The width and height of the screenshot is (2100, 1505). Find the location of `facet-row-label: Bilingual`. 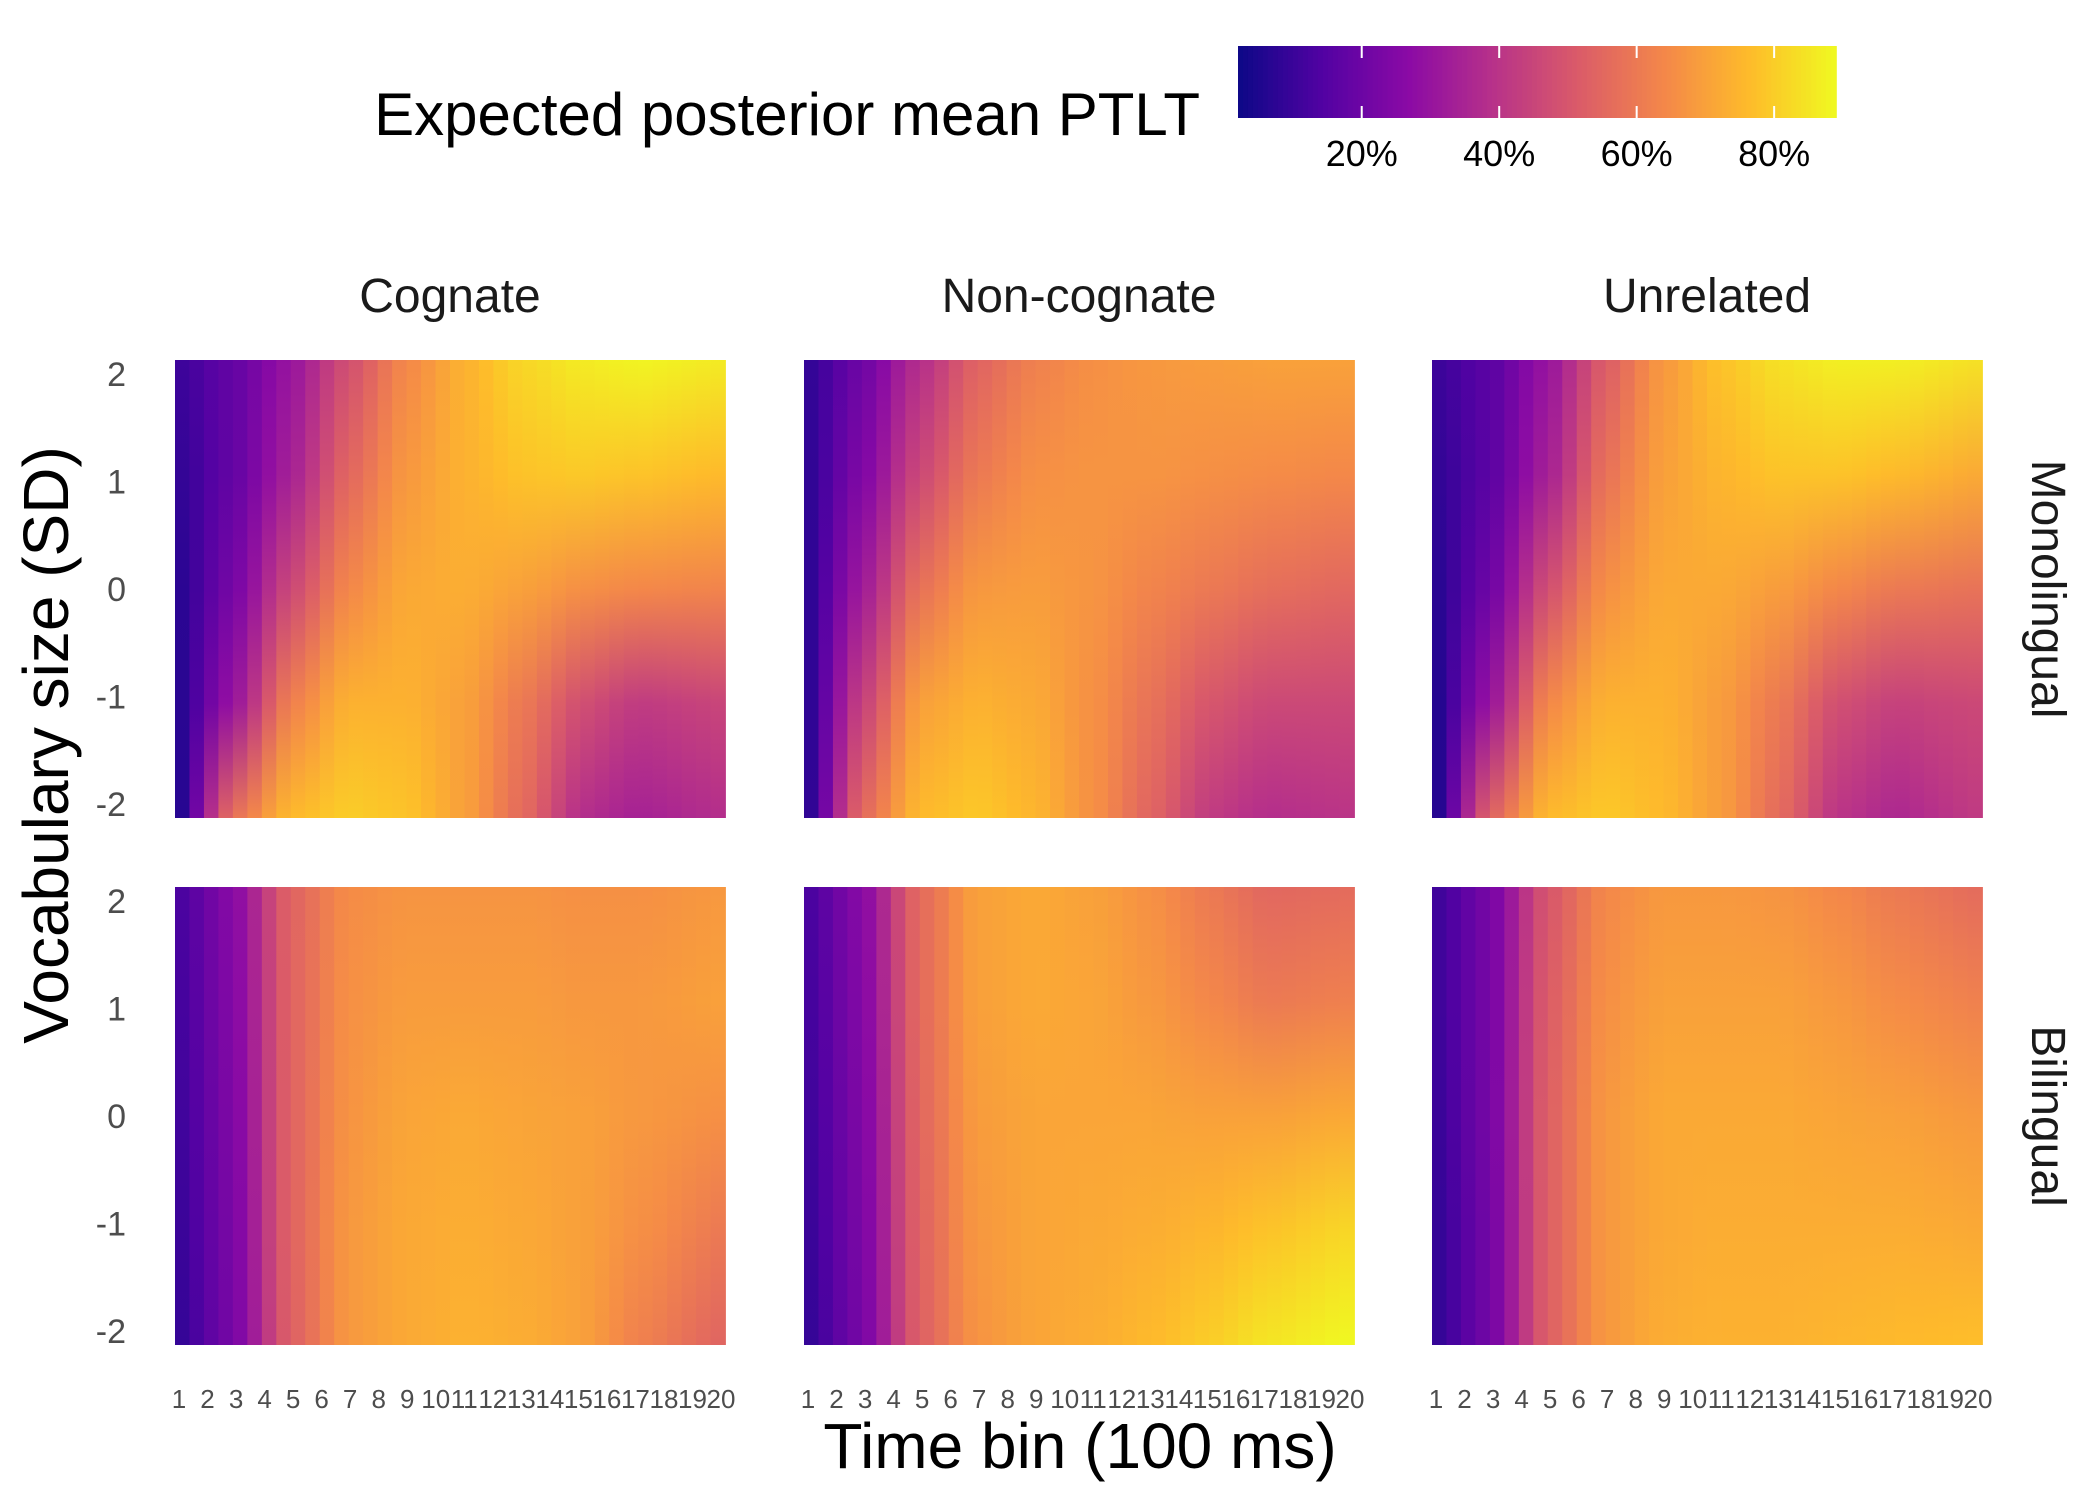

facet-row-label: Bilingual is located at coordinates (2047, 1115).